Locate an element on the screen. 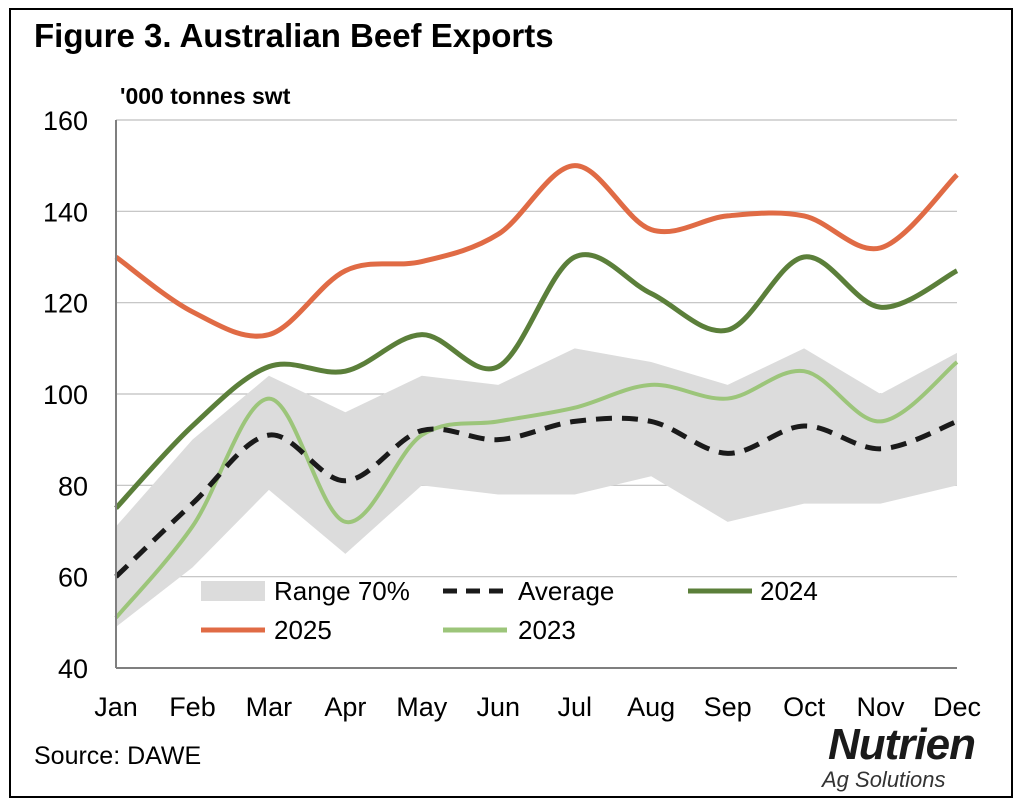 Image resolution: width=1028 pixels, height=812 pixels. x-tick-label: Feb is located at coordinates (192, 707).